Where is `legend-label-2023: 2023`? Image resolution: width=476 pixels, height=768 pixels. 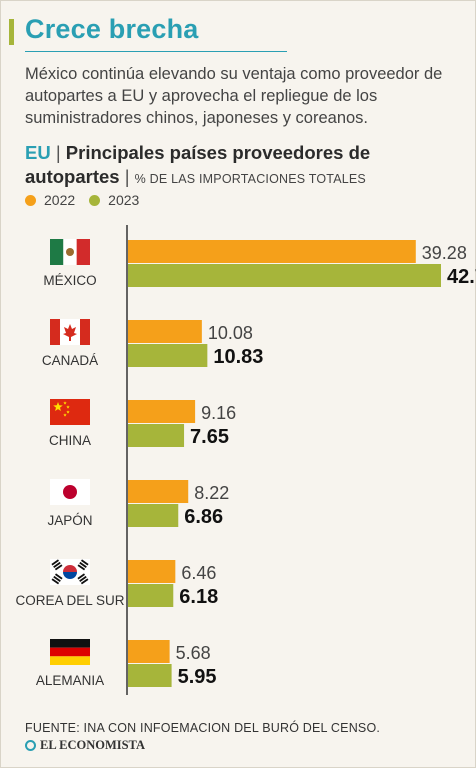
legend-label-2023: 2023 is located at coordinates (124, 200).